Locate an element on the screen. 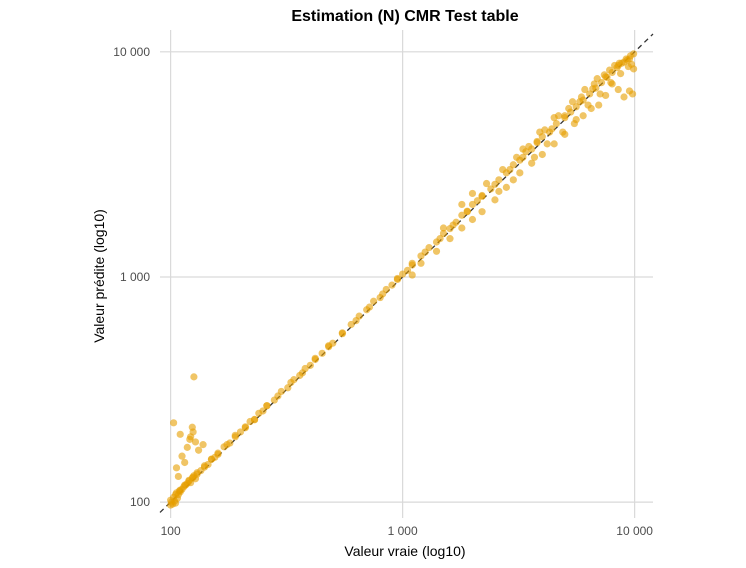 Image resolution: width=746 pixels, height=568 pixels. x-tick-label: 10 000 is located at coordinates (634, 531).